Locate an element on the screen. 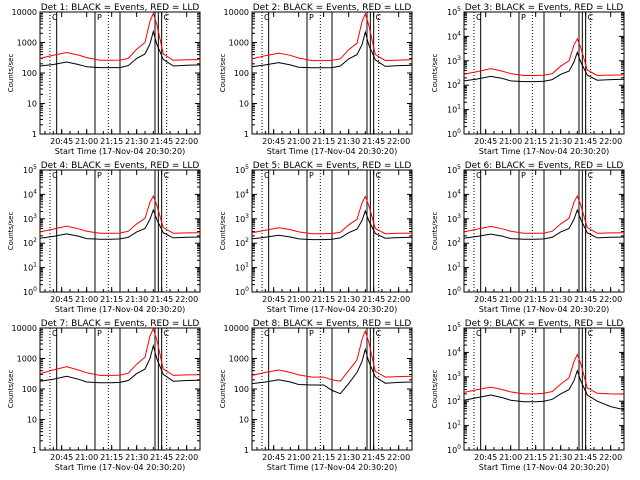  panel-title: Det 5: BLACK = Events, RED = LLD is located at coordinates (332, 166).